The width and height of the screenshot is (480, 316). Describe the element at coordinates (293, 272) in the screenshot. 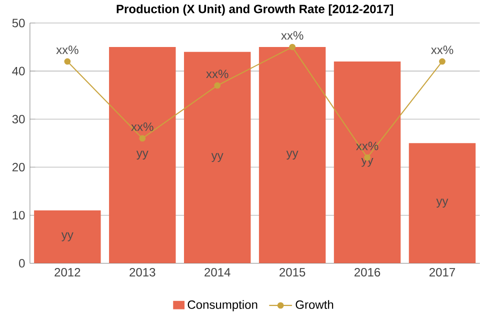

I see `x-tick-label: 2015` at that location.